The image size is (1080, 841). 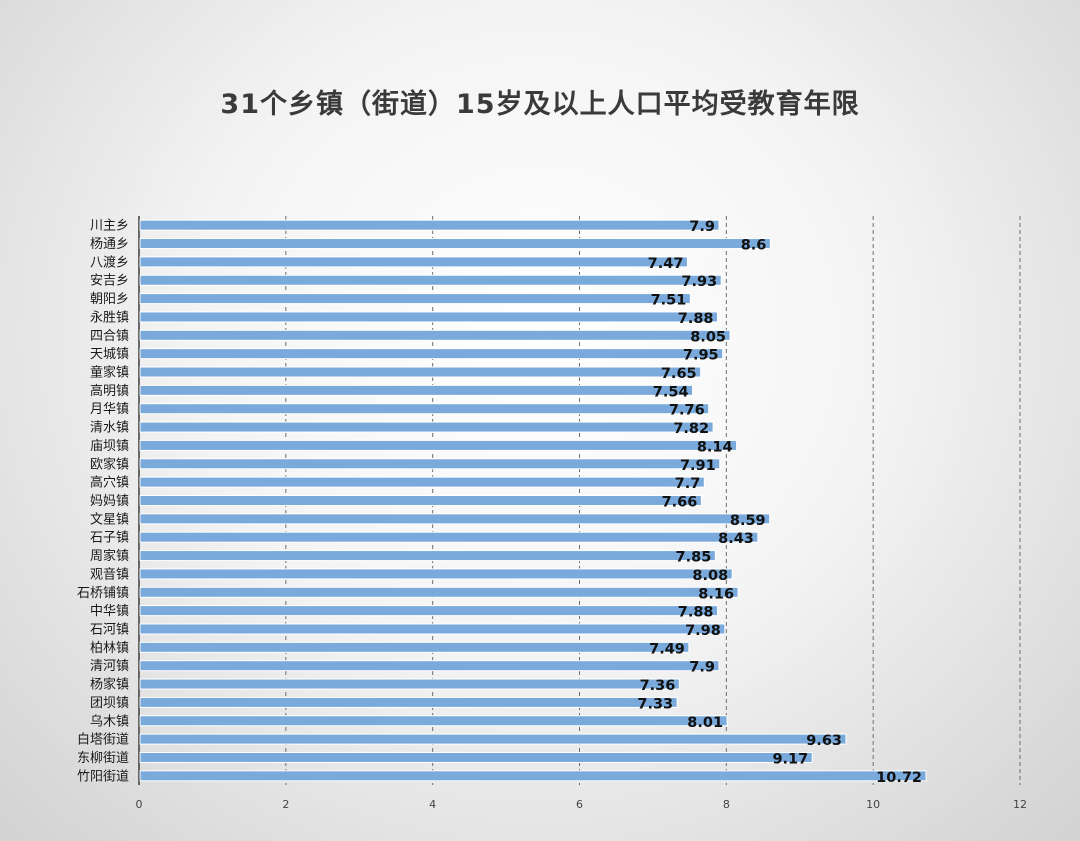 I want to click on category-label: 周家镇, so click(x=109, y=556).